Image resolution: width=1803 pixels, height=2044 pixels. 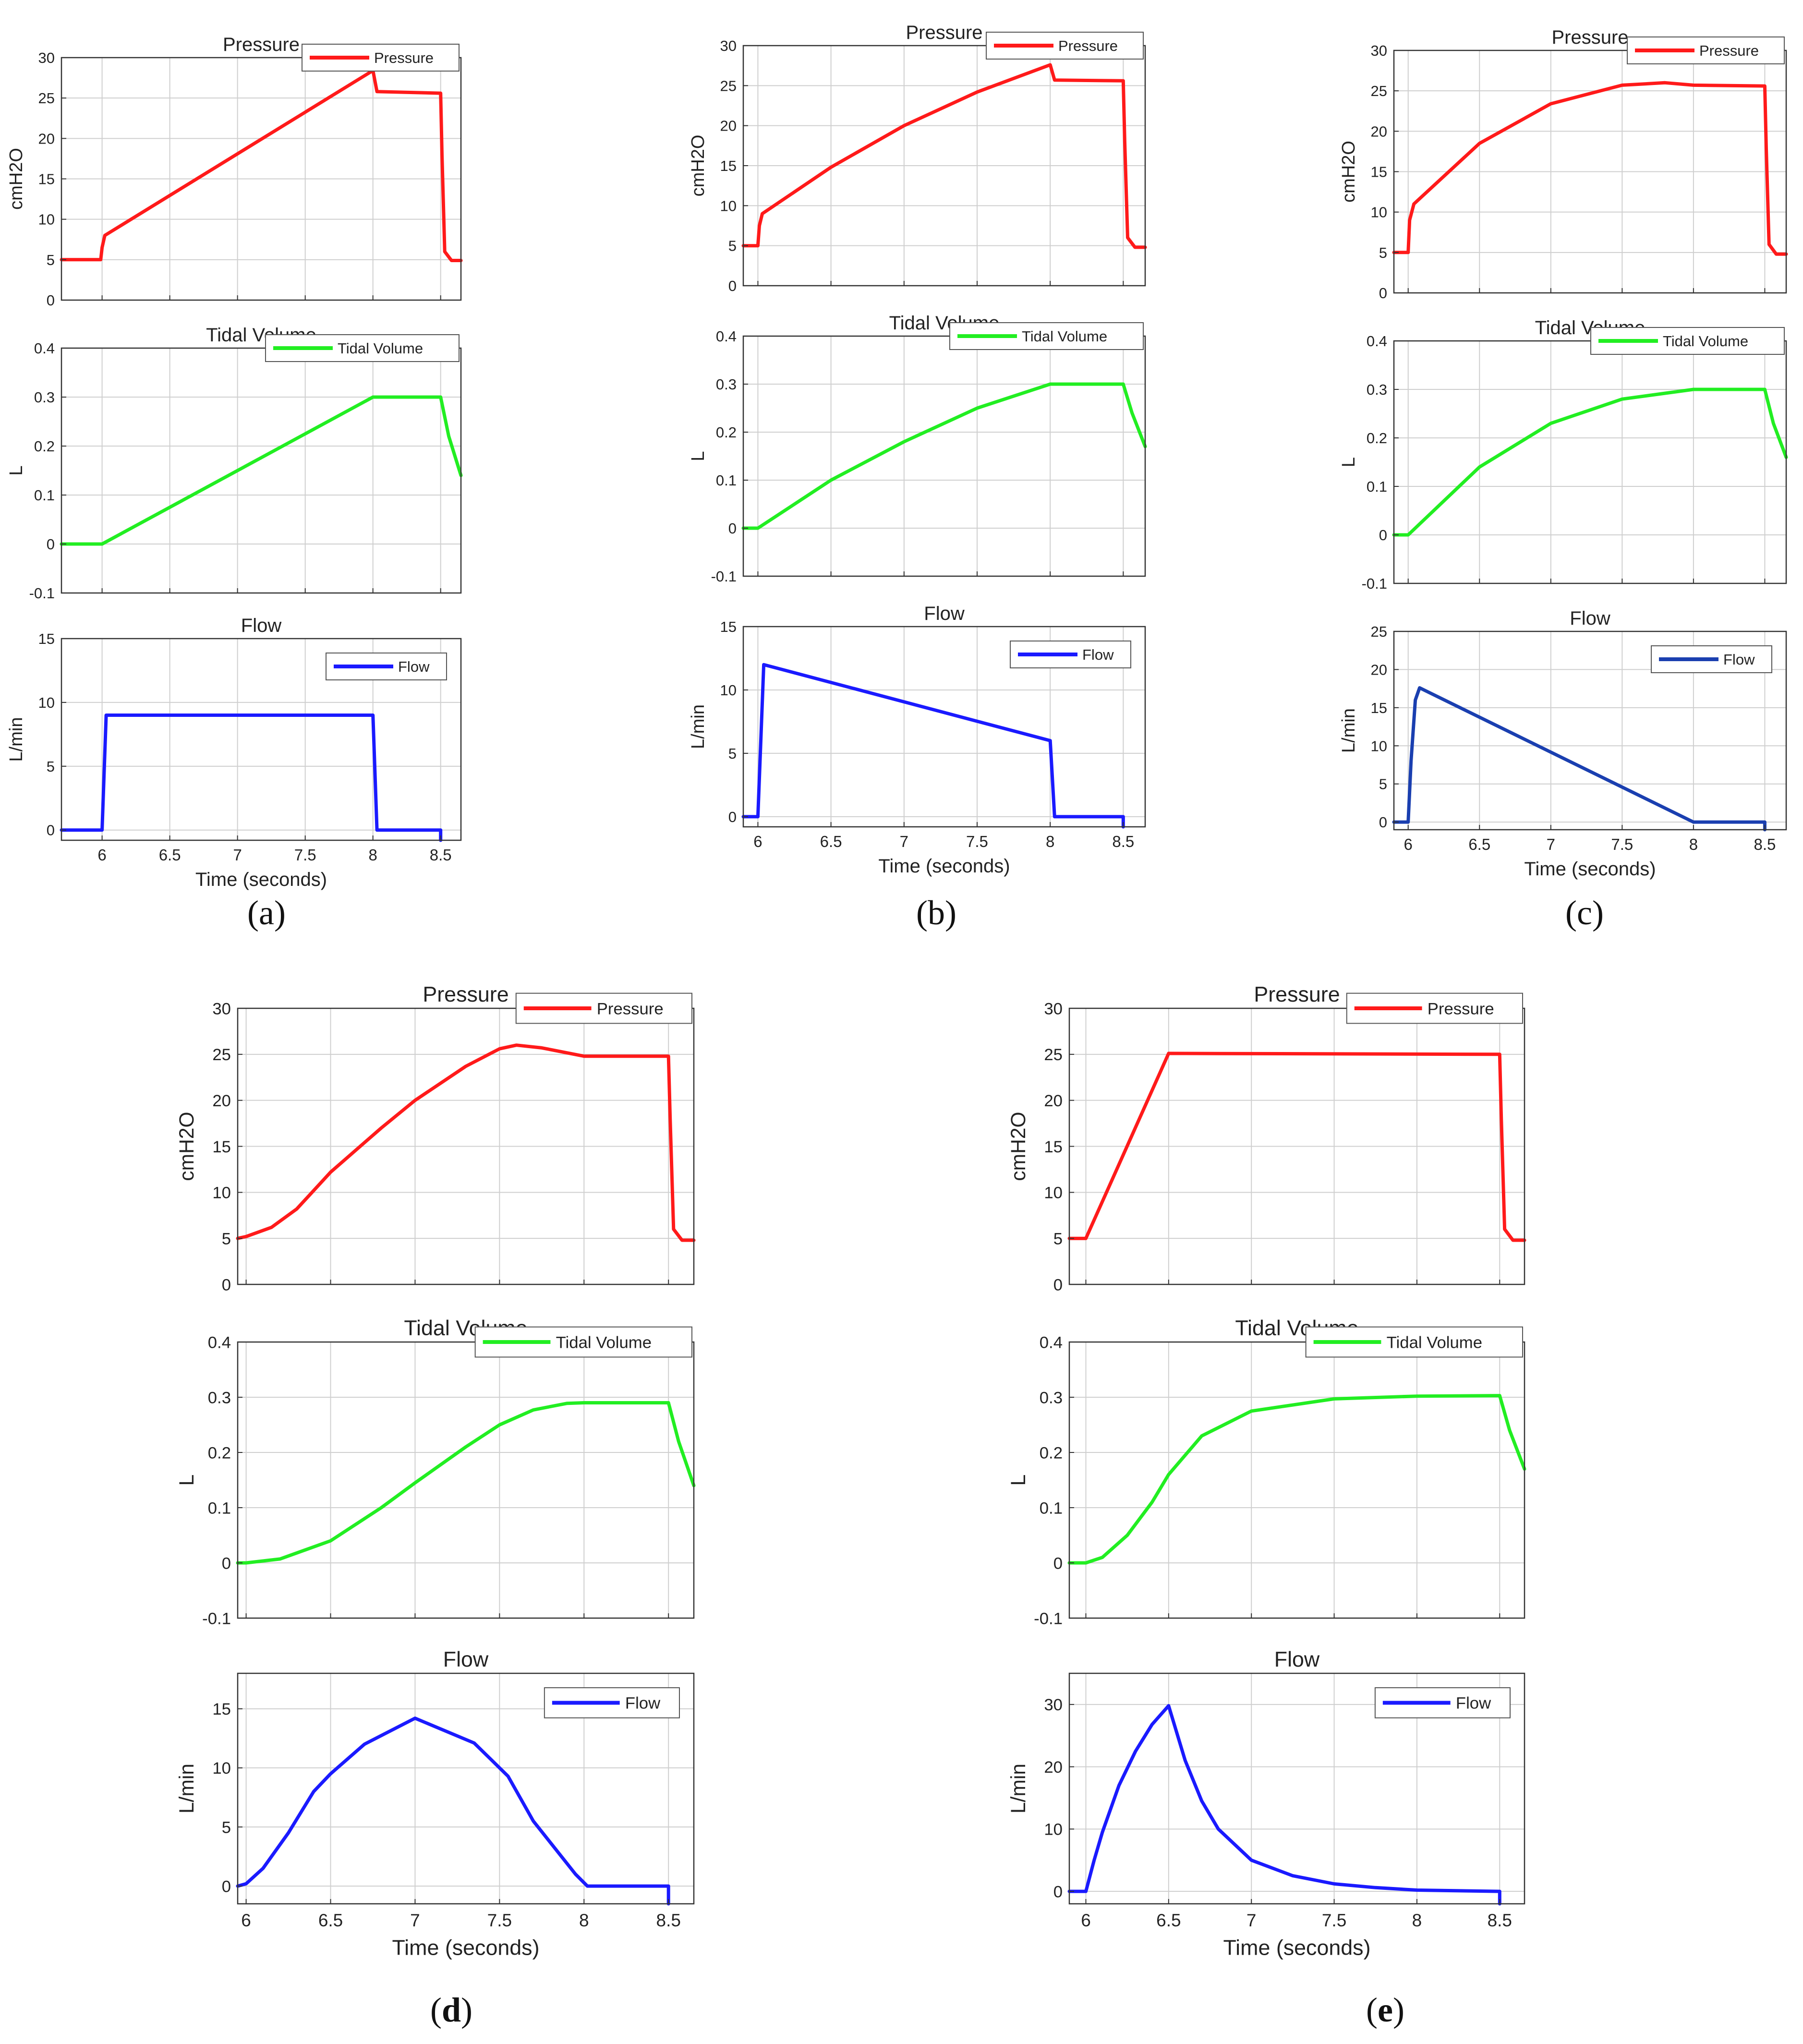 I want to click on subplot-d-pressure: 0 5 10 15 20 25 30 Pressure cmH2O Pressure, so click(x=435, y=1138).